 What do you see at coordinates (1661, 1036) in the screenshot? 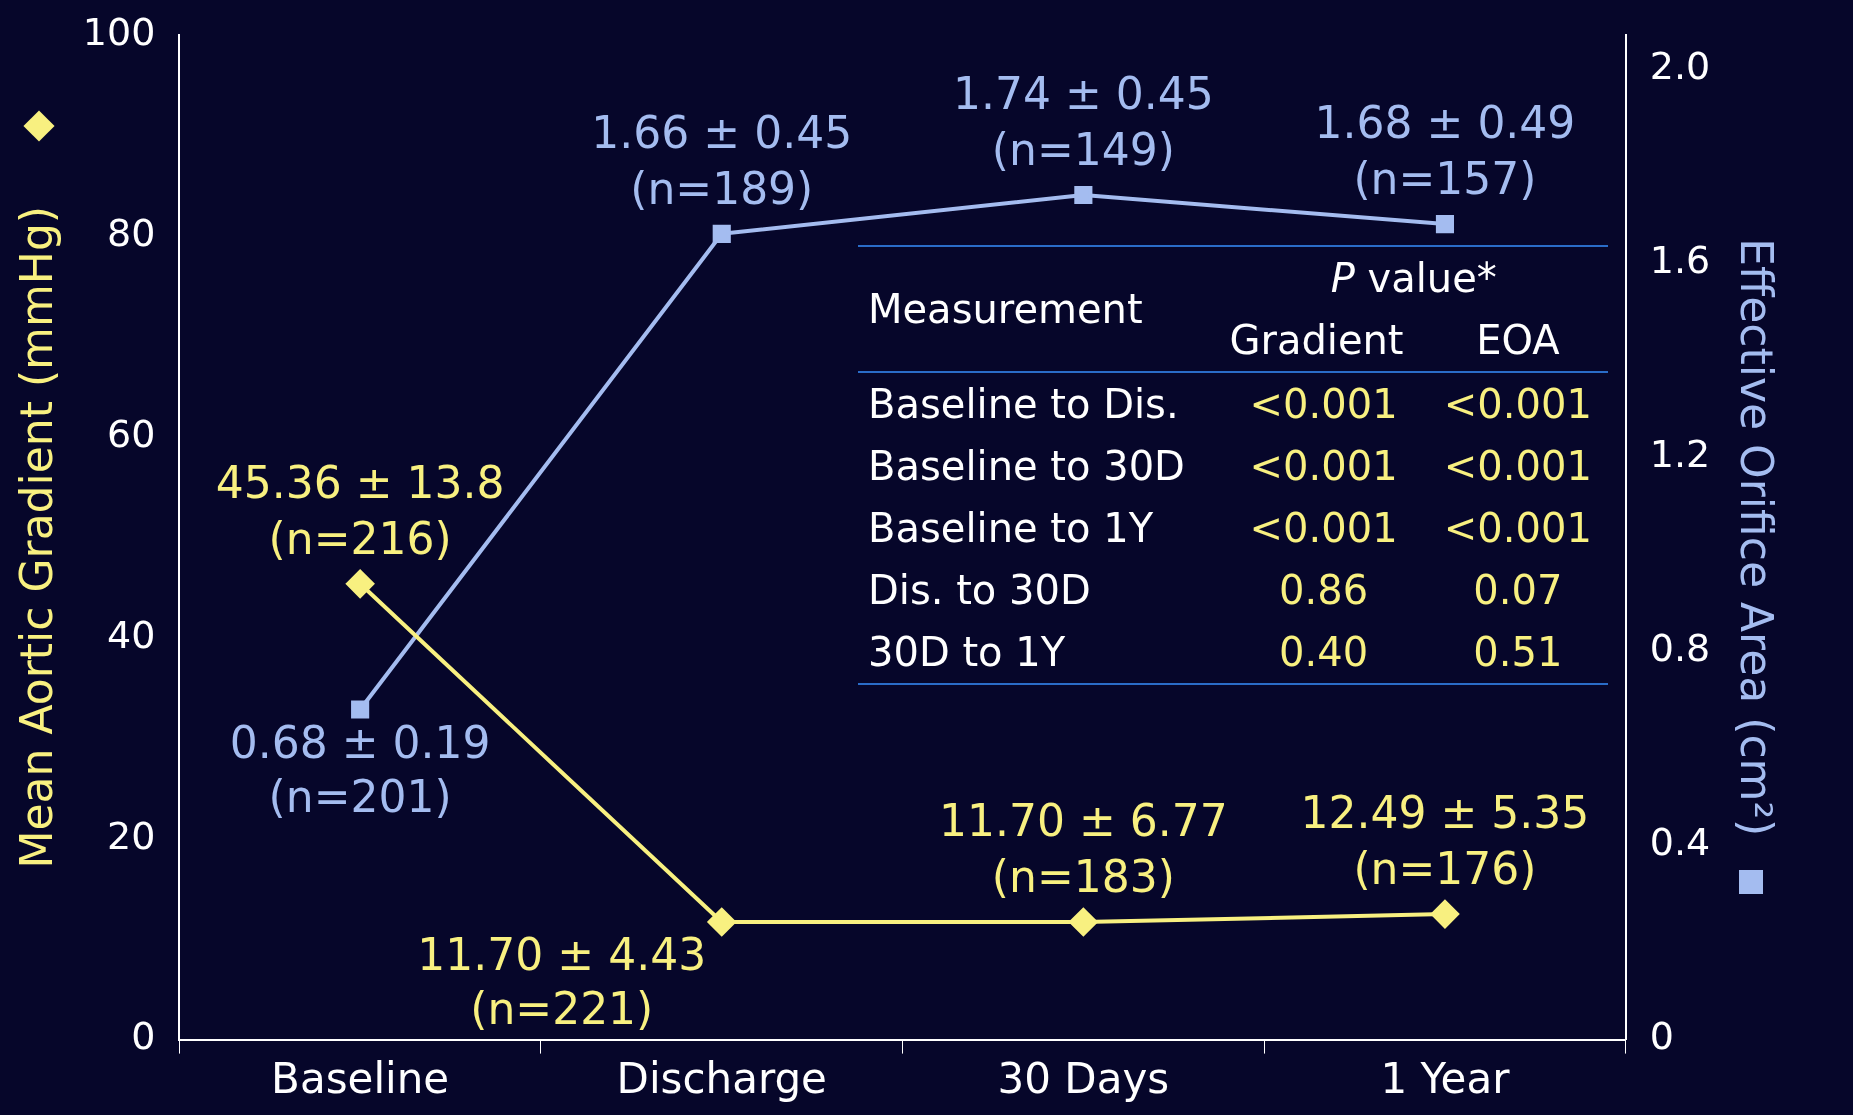
I see `y2-tick-label: 0` at bounding box center [1661, 1036].